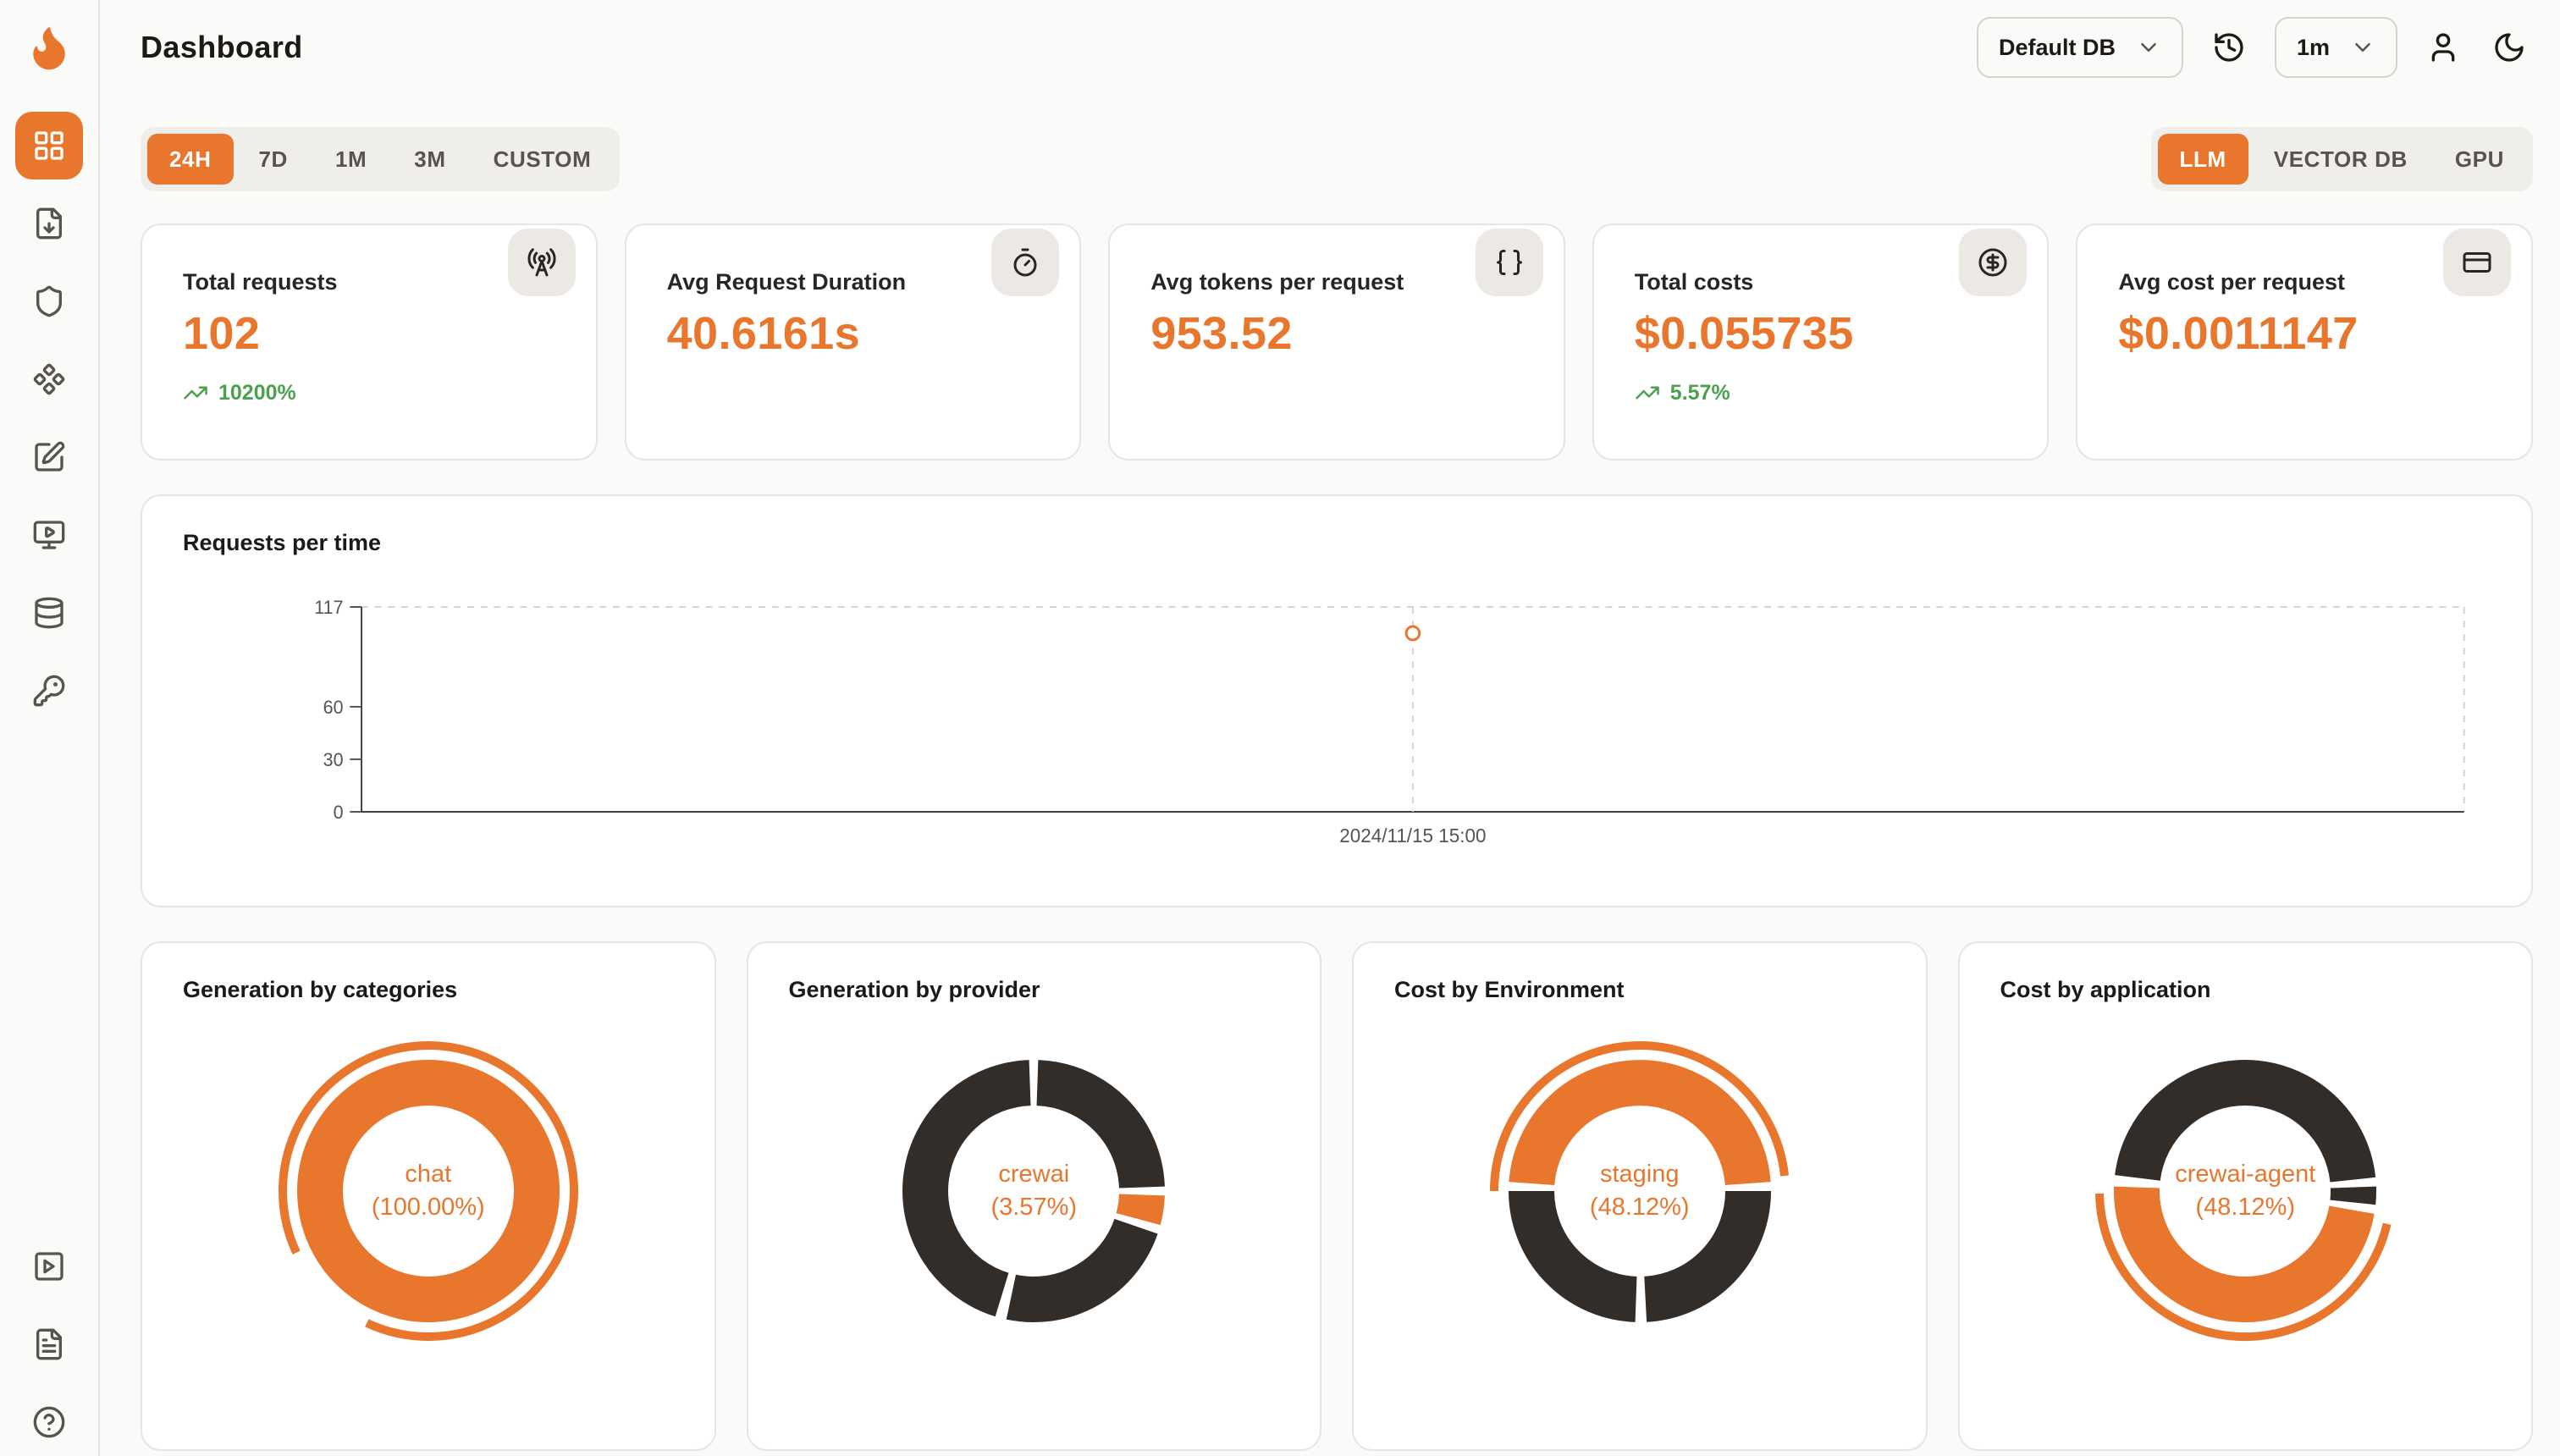  I want to click on sidebar-item-exceptions, so click(49, 301).